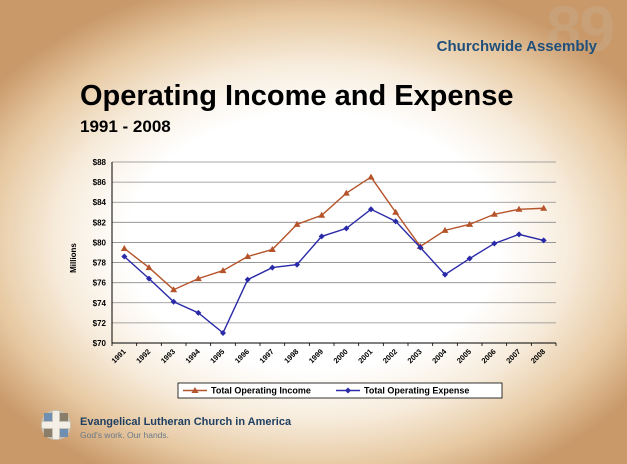 The height and width of the screenshot is (464, 627). I want to click on y-tick-label: $84, so click(100, 202).